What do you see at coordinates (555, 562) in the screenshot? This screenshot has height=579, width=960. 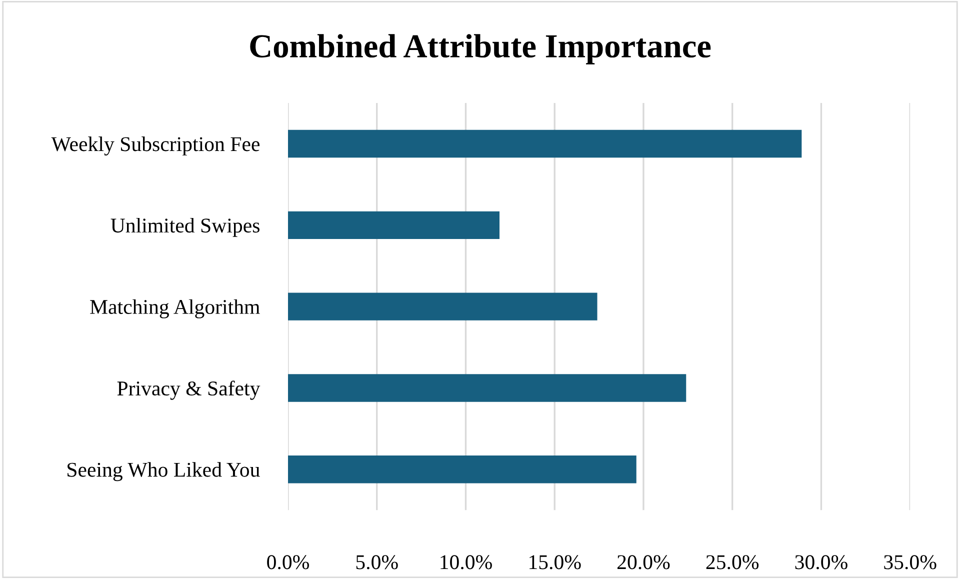 I see `x-tick-label: 15.0%` at bounding box center [555, 562].